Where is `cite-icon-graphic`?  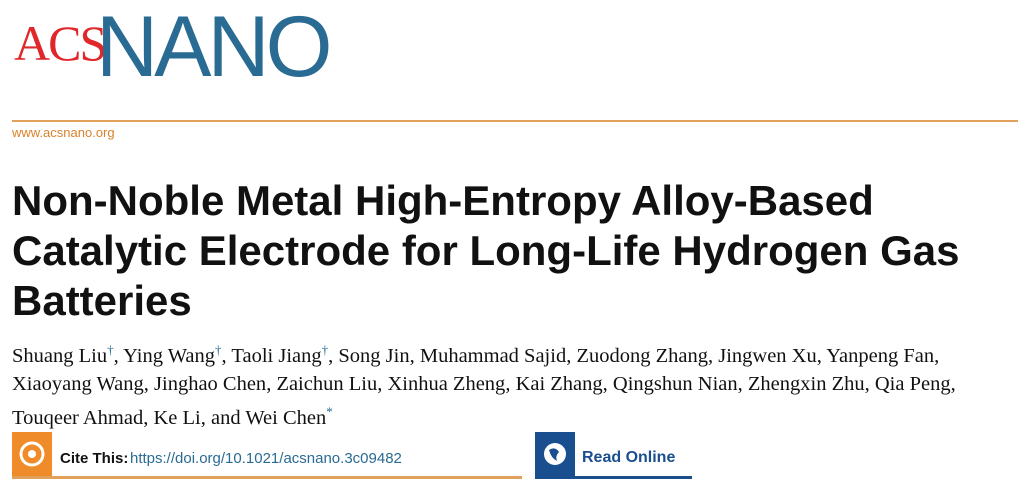 cite-icon-graphic is located at coordinates (32, 454).